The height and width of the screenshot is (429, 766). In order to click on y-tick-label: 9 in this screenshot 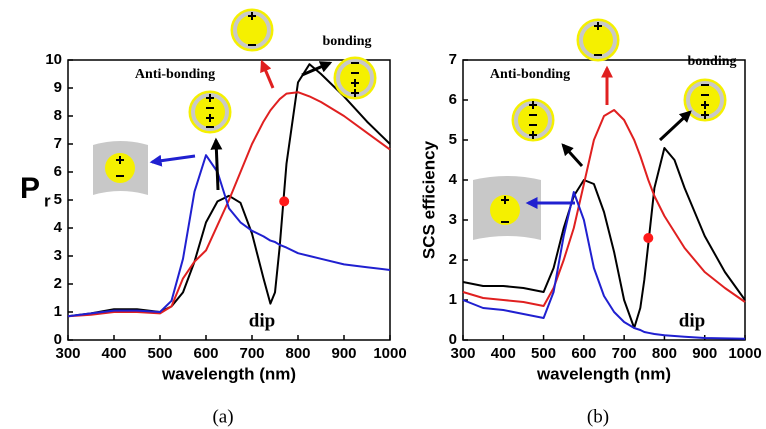, I will do `click(58, 87)`.